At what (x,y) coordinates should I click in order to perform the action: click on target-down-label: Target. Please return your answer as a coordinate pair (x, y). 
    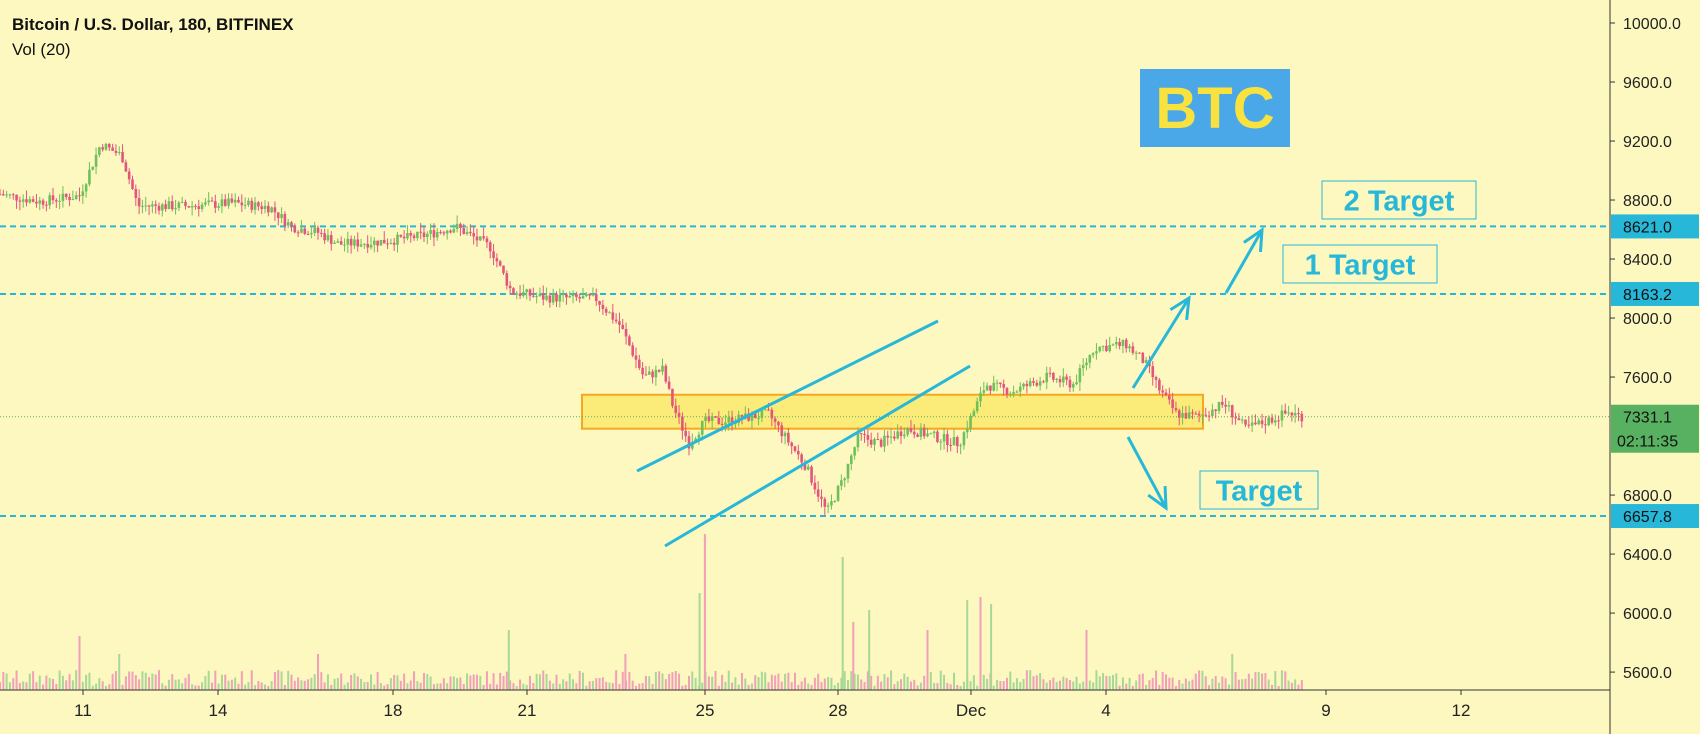
    Looking at the image, I should click on (1259, 491).